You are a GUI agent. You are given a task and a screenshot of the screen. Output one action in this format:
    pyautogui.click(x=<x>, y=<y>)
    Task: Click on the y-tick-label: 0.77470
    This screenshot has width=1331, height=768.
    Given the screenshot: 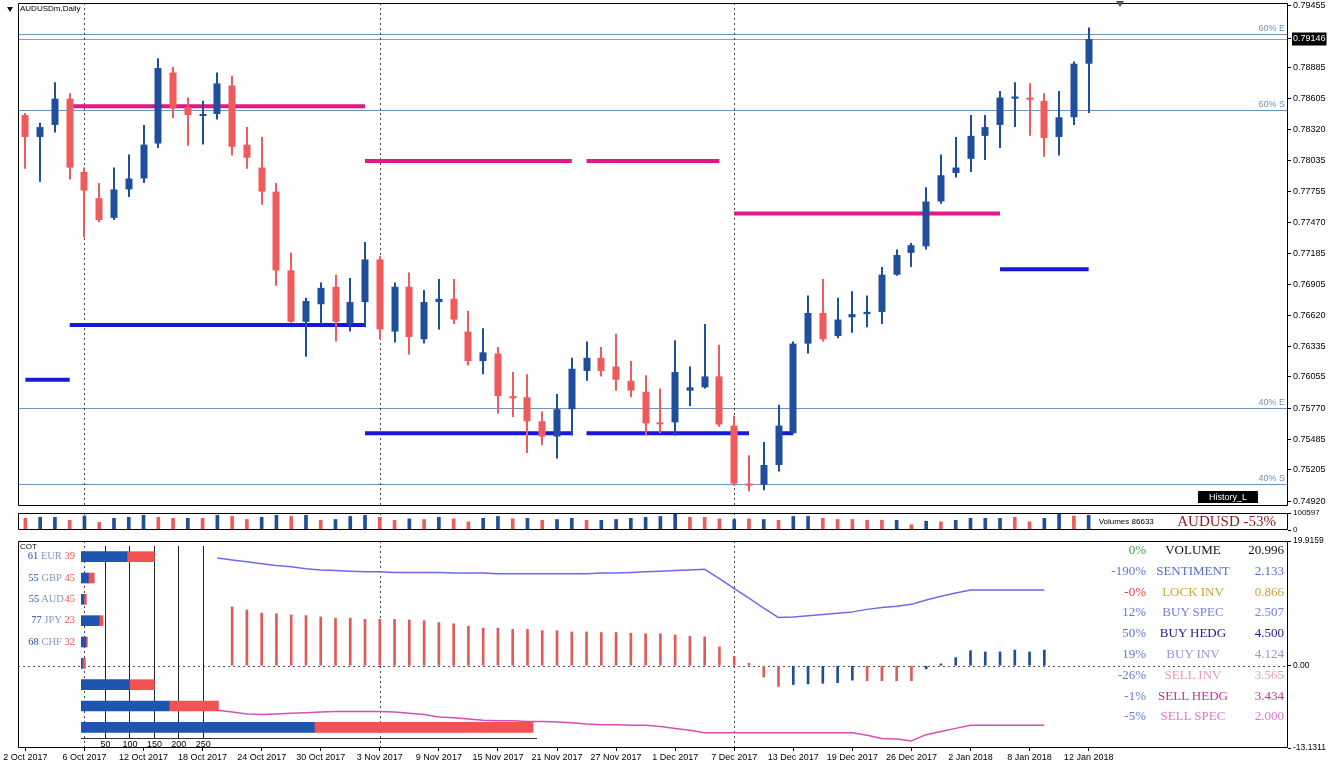 What is the action you would take?
    pyautogui.click(x=1309, y=221)
    